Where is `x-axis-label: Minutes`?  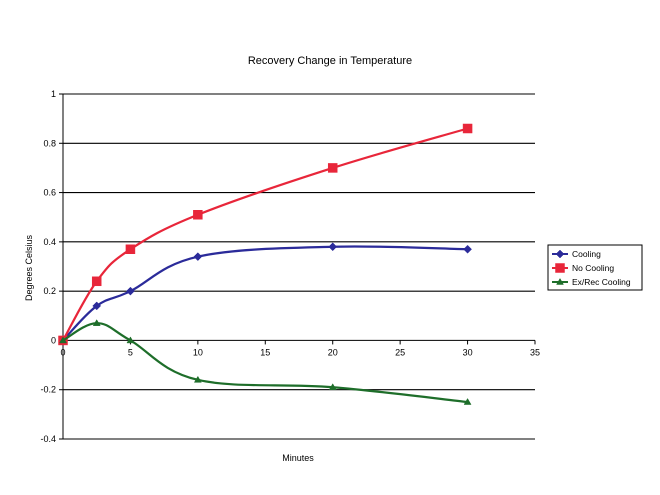 x-axis-label: Minutes is located at coordinates (298, 458).